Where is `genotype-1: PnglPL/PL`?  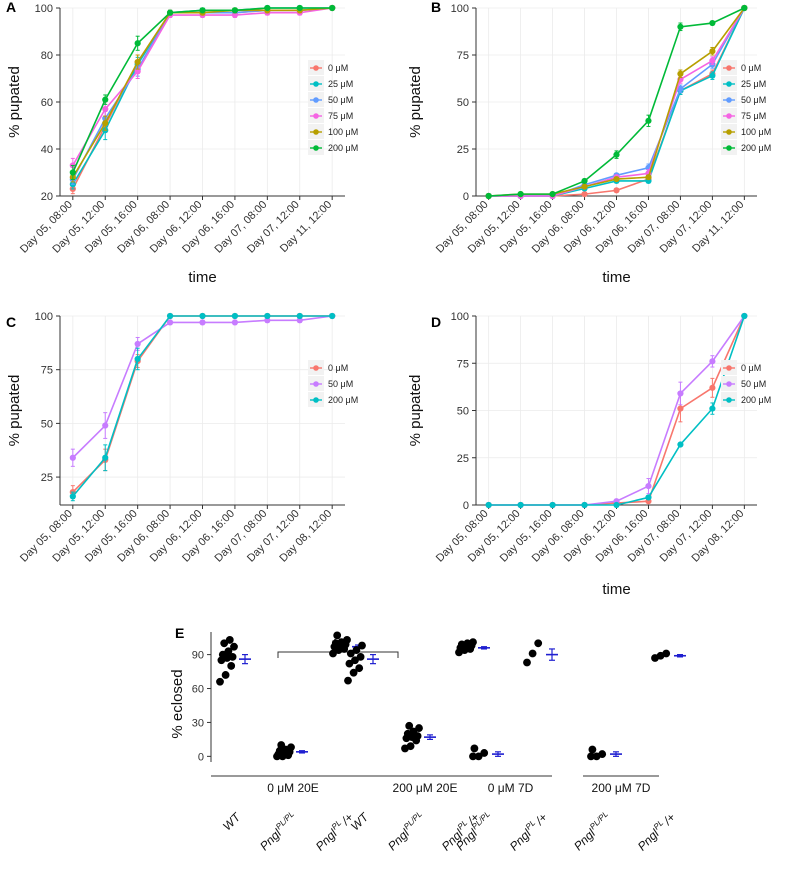
genotype-1: PnglPL/PL is located at coordinates (282, 797).